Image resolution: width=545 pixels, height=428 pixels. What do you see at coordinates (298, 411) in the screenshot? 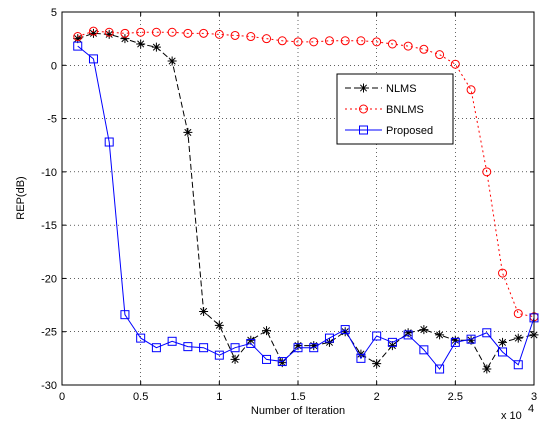
I see `x-axis-label: Number of Iteration` at bounding box center [298, 411].